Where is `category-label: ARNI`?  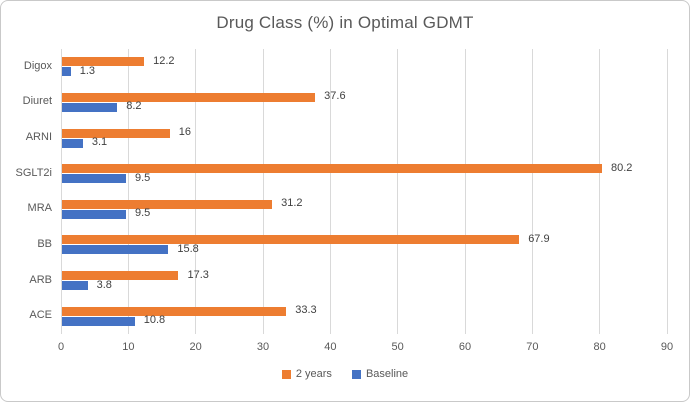
category-label: ARNI is located at coordinates (38, 137).